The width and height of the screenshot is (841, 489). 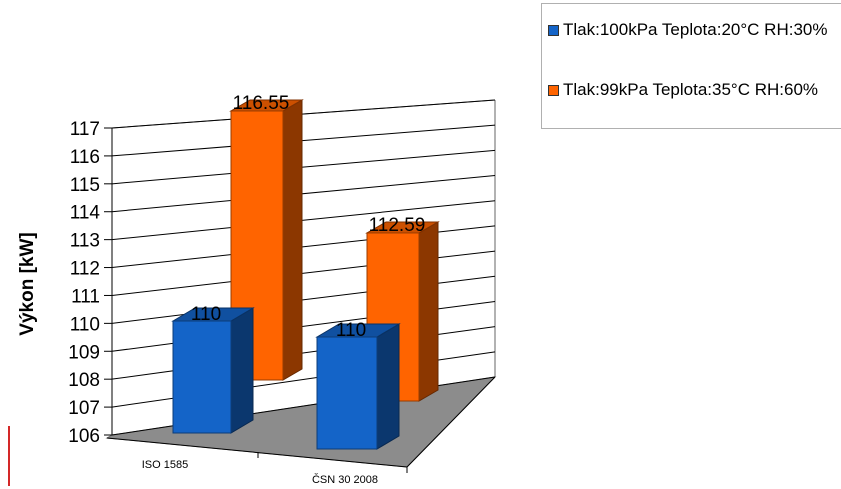 I want to click on x-category-label: ČSN 30 2008, so click(x=345, y=479).